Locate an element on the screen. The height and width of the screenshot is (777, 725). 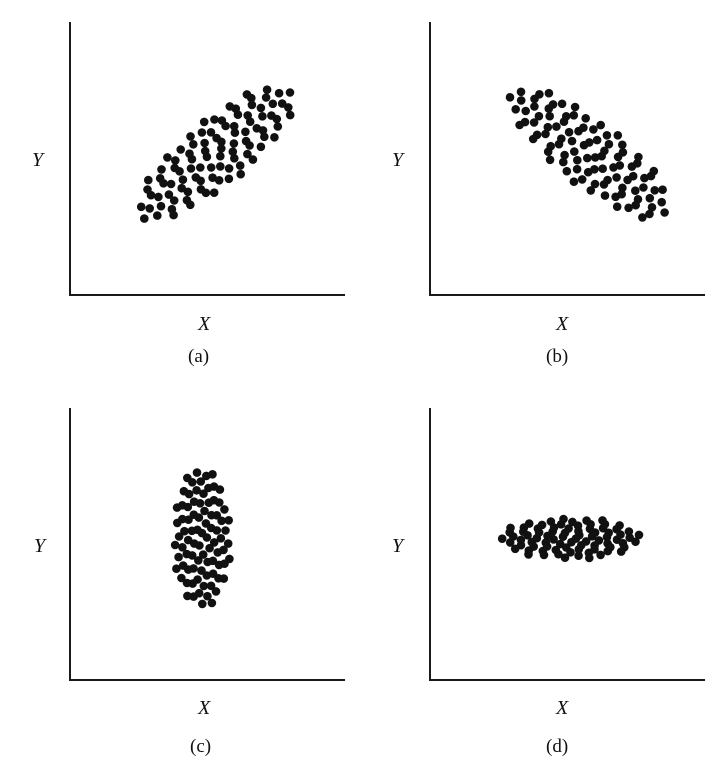
ylabel-d: Y is located at coordinates (398, 546).